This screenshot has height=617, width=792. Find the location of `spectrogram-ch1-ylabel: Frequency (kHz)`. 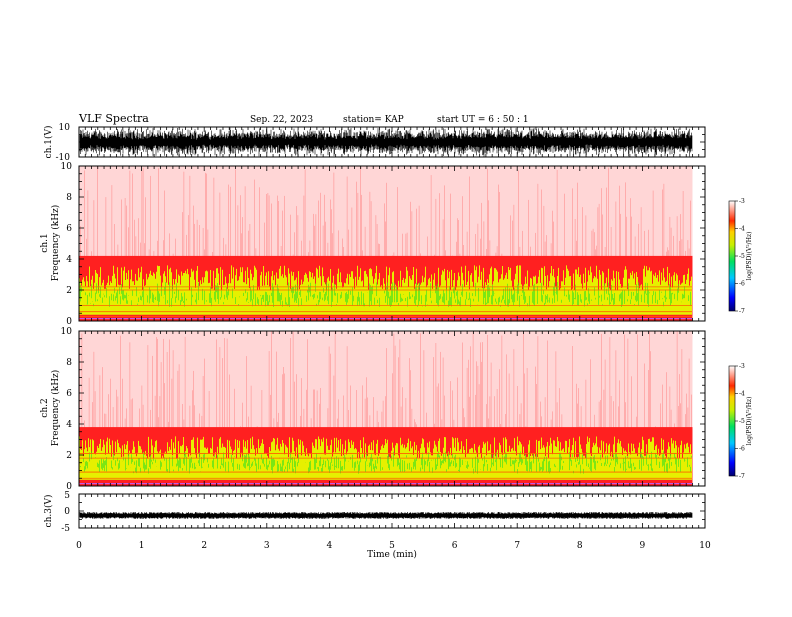

spectrogram-ch1-ylabel: Frequency (kHz) is located at coordinates (55, 243).